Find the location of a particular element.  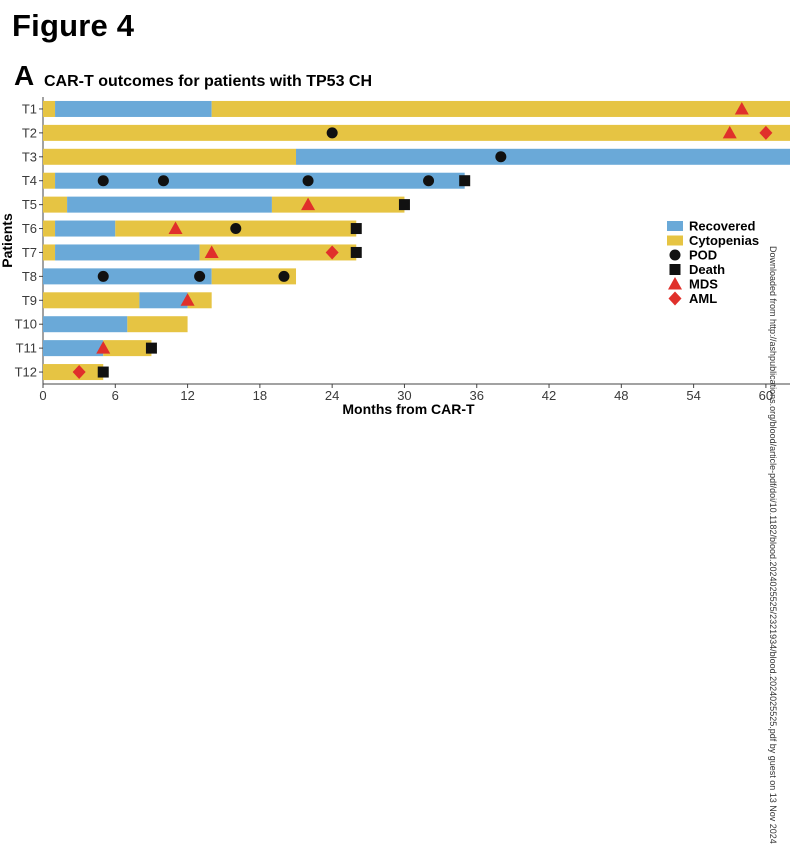

x-tick-label: 30 is located at coordinates (404, 395).